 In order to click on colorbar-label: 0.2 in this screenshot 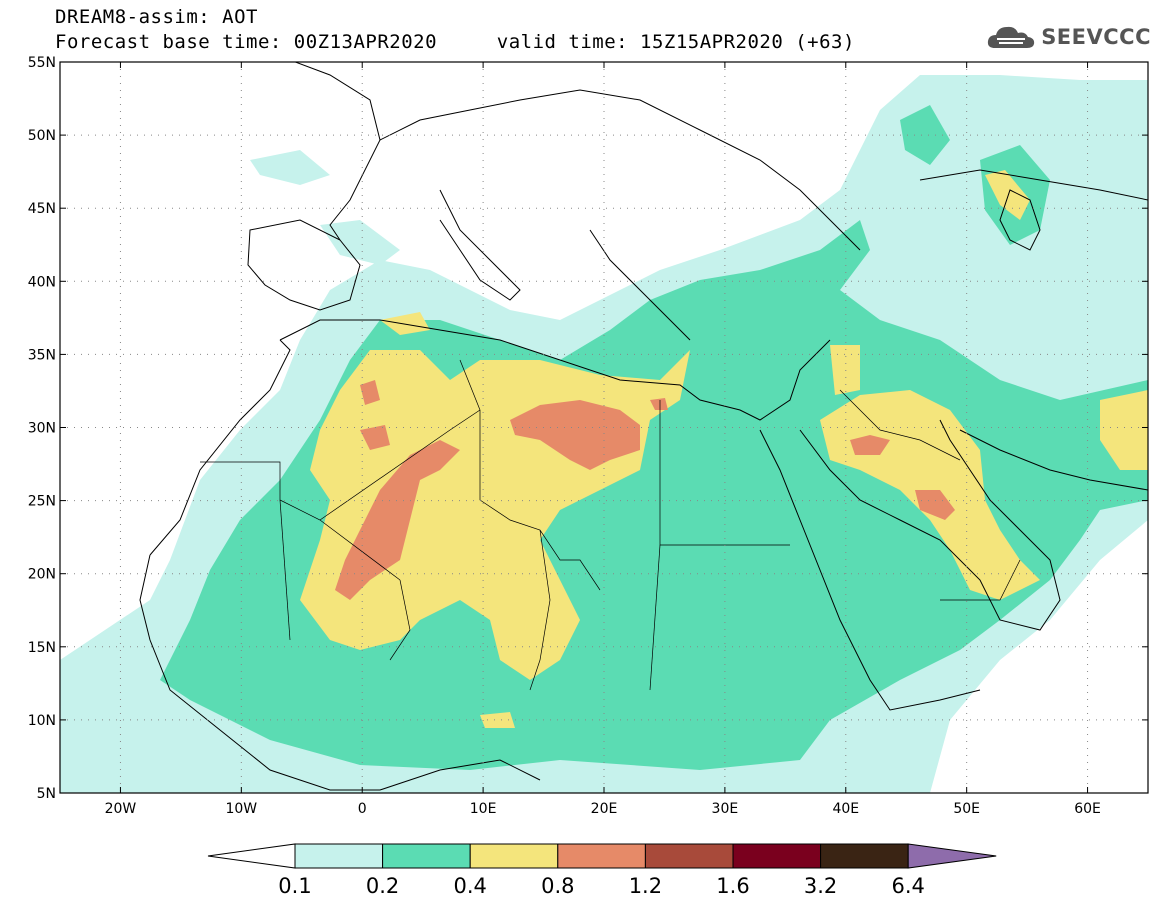, I will do `click(382, 886)`.